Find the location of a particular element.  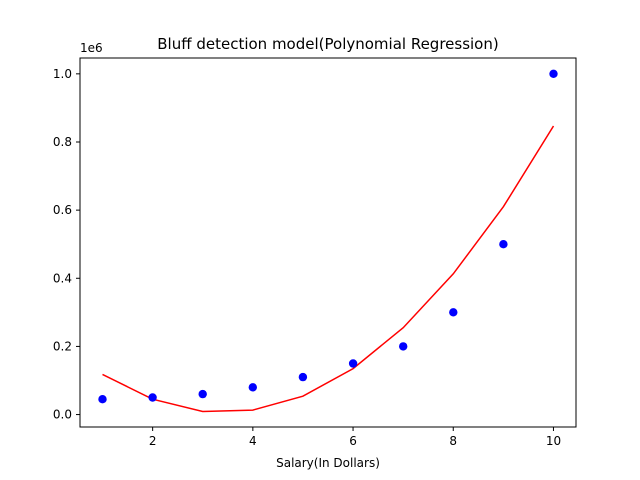

x-tick-label: 6 is located at coordinates (353, 441).